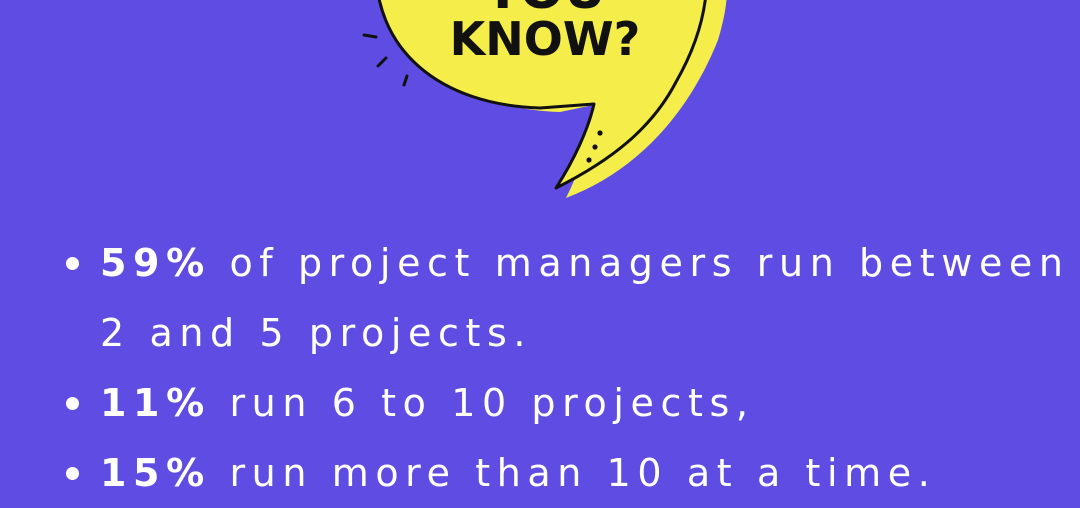 Image resolution: width=1080 pixels, height=508 pixels. What do you see at coordinates (482, 403) in the screenshot?
I see `fact-text: run 6 to 10 projects,` at bounding box center [482, 403].